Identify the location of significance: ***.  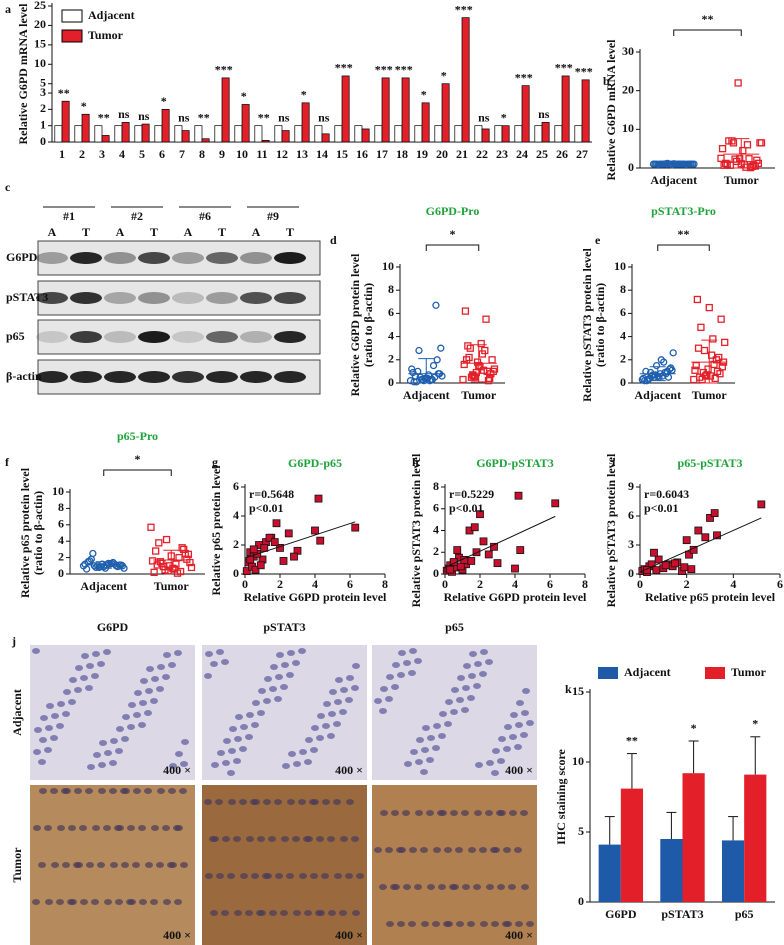
(564, 68).